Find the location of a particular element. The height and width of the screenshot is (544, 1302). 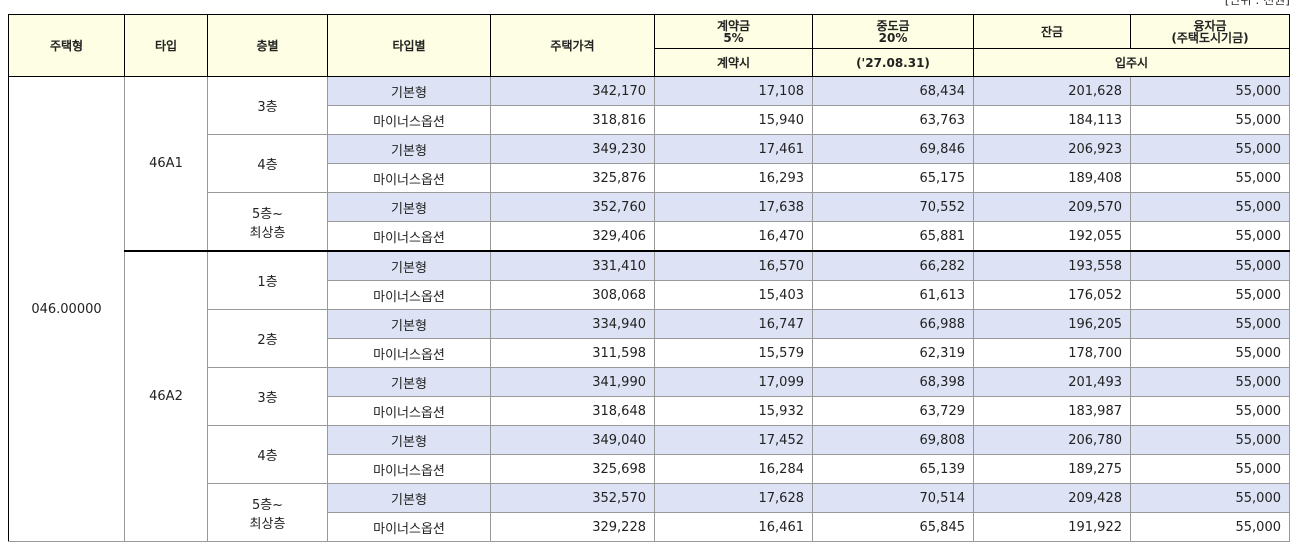

floor-cell: 5층~ 최상층 is located at coordinates (267, 512).